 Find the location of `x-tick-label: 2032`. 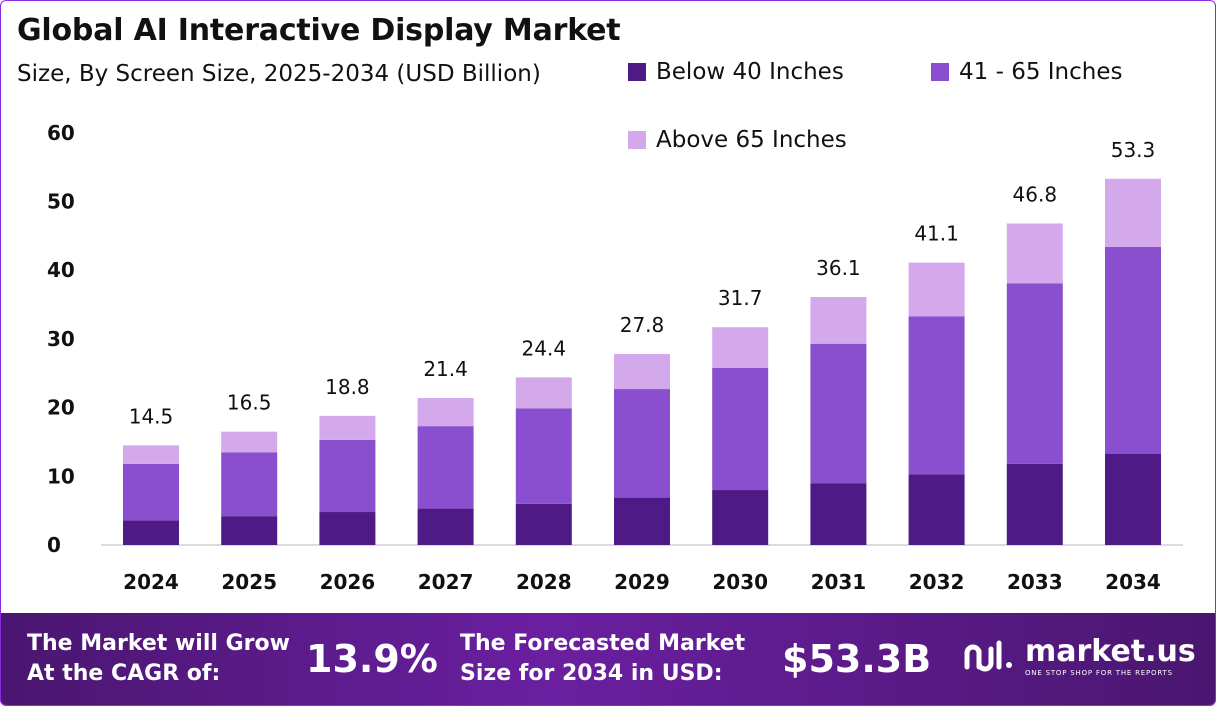

x-tick-label: 2032 is located at coordinates (937, 582).